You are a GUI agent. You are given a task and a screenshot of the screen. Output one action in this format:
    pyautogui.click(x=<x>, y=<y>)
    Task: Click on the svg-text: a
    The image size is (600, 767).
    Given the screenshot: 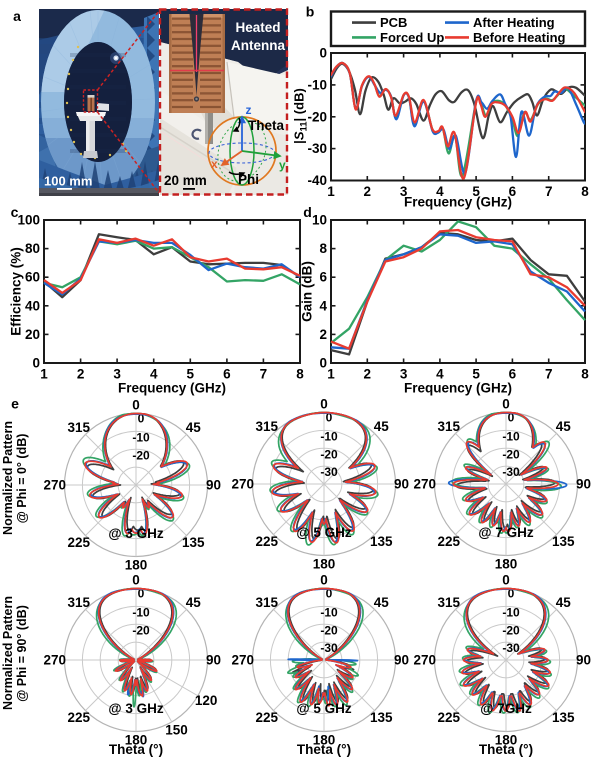 What is the action you would take?
    pyautogui.click(x=17, y=16)
    